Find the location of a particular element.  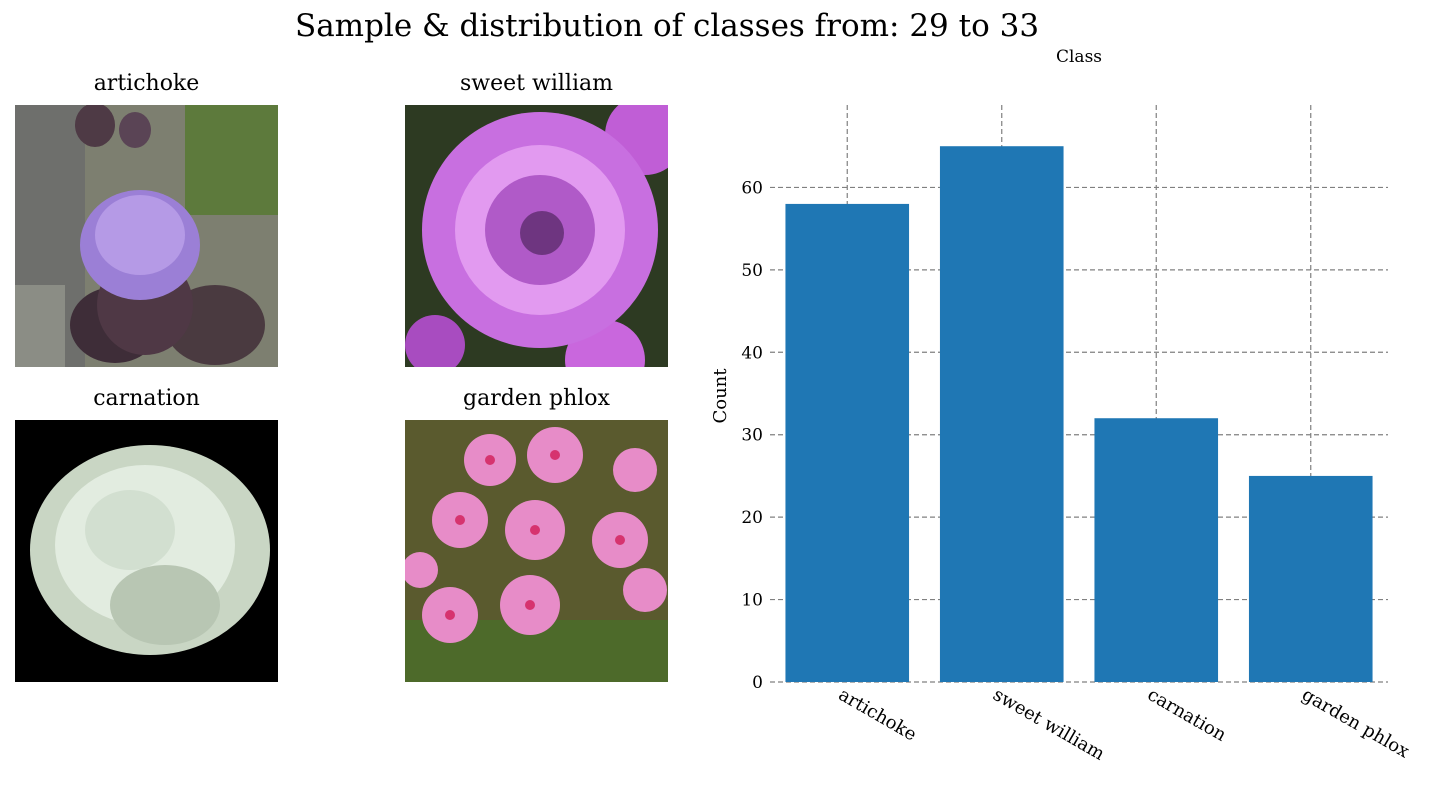

y-tick-label: 50 is located at coordinates (752, 271).